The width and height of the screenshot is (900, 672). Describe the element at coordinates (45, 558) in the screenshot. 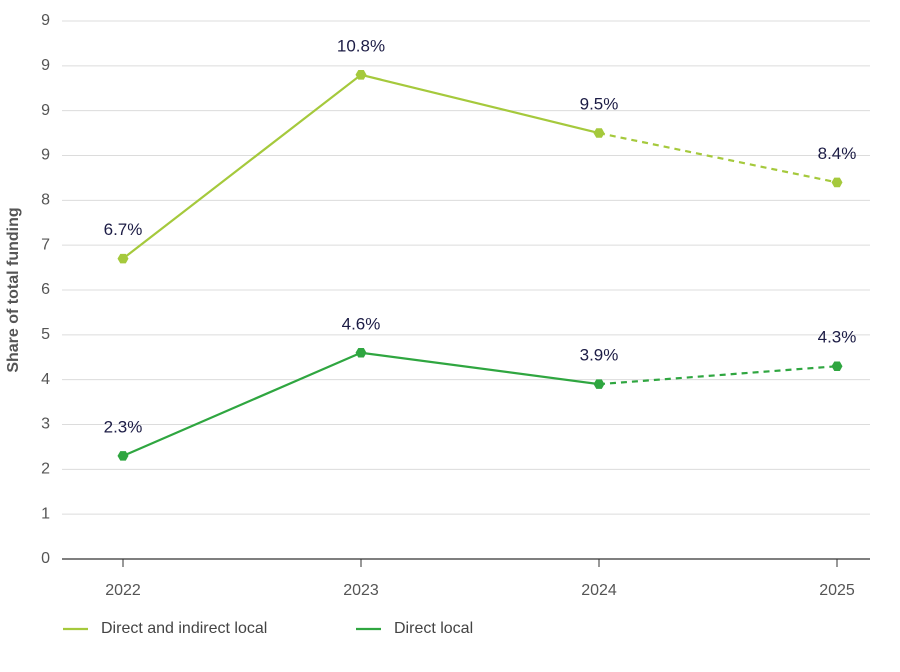

I see `y-tick-label: 0` at that location.